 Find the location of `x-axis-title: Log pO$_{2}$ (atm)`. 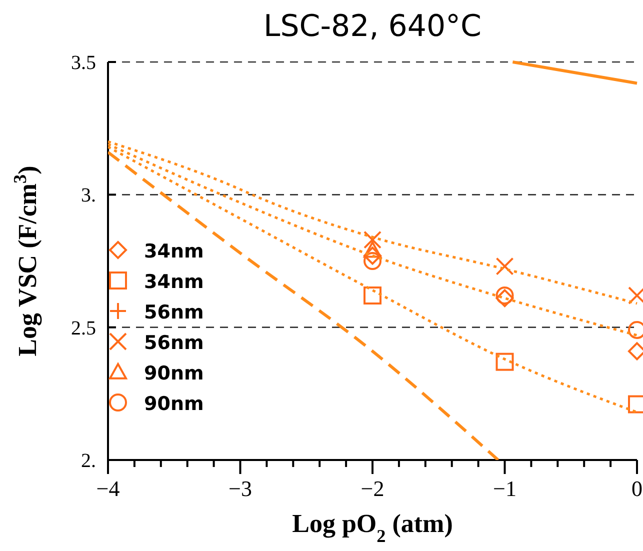

x-axis-title: Log pO$_{2}$ (atm) is located at coordinates (372, 527).